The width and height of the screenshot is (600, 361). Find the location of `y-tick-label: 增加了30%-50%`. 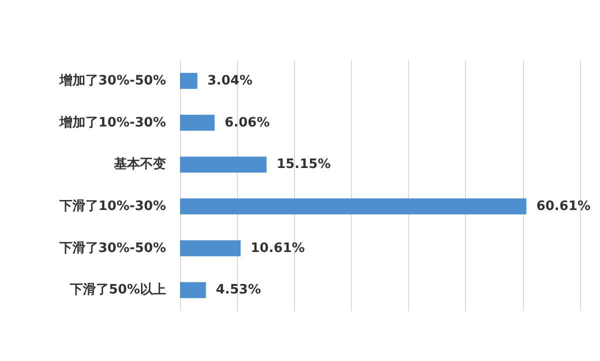

y-tick-label: 增加了30%-50% is located at coordinates (112, 80).